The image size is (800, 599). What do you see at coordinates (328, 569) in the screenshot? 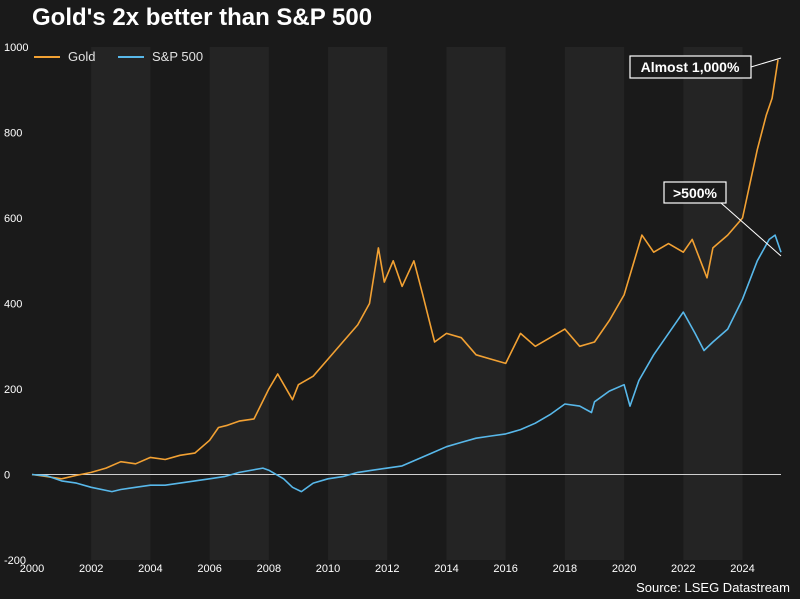
I see `x-tick-label: 2010` at bounding box center [328, 569].